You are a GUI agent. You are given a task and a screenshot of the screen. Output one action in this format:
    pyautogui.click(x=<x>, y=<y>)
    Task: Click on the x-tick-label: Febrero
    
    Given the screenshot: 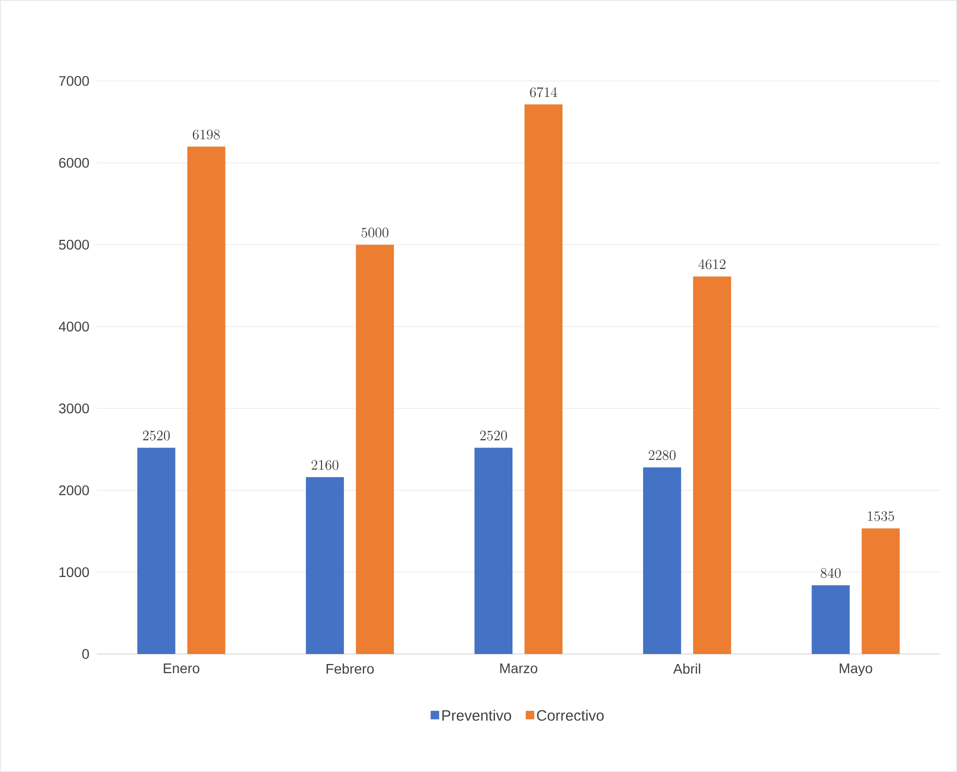 What is the action you would take?
    pyautogui.click(x=350, y=669)
    